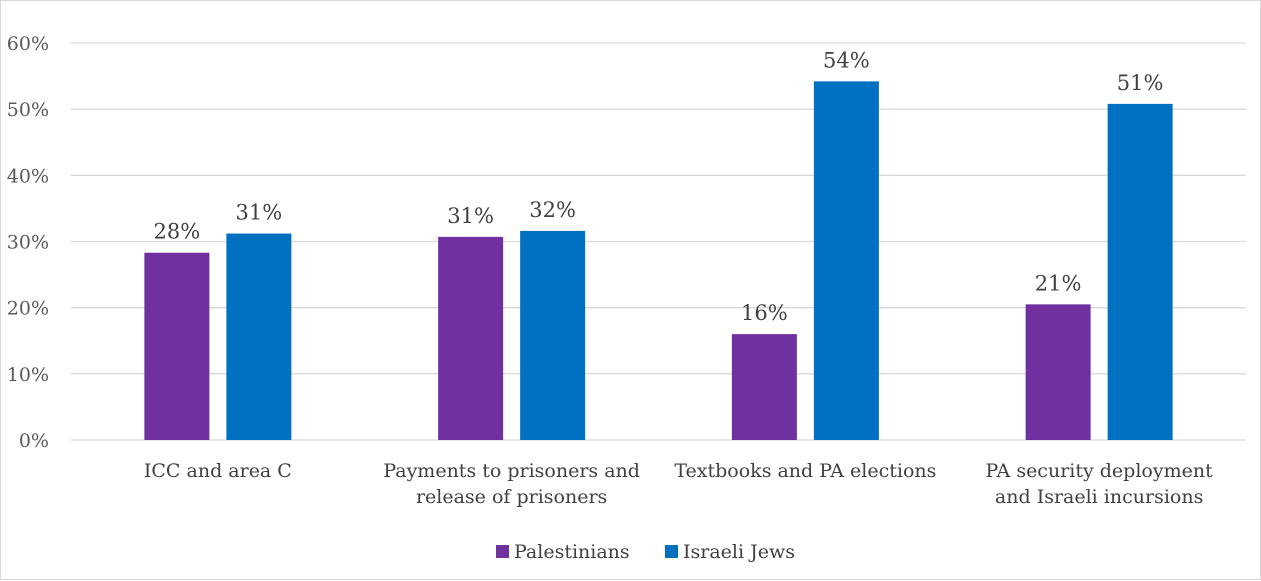 The image size is (1261, 581). What do you see at coordinates (502, 551) in the screenshot?
I see `legend-swatch-palestinians` at bounding box center [502, 551].